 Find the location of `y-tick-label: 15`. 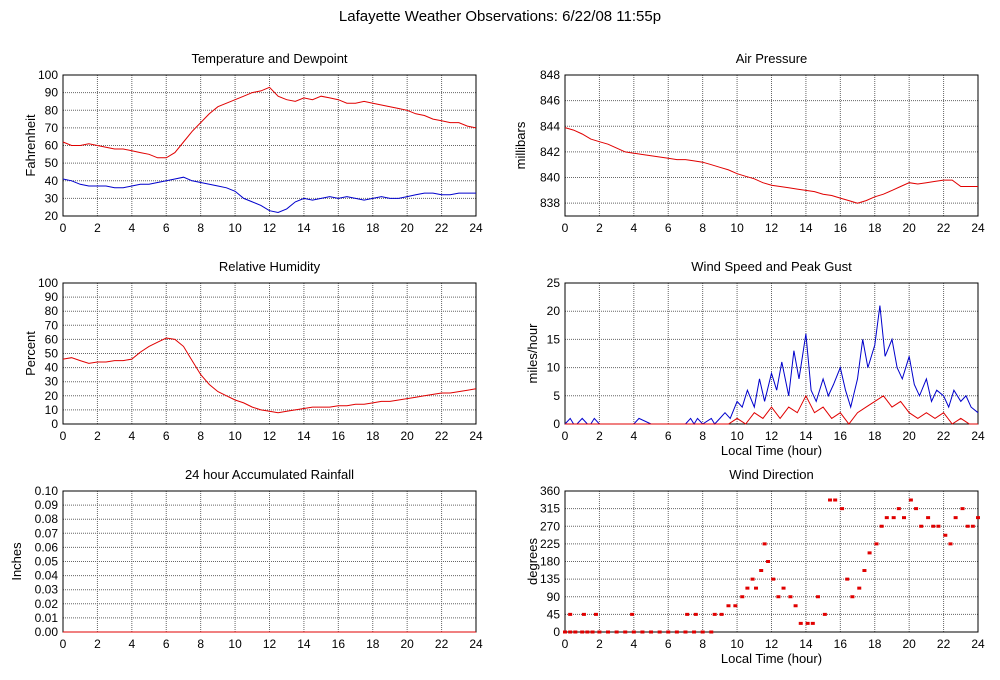

y-tick-label: 15 is located at coordinates (554, 339).